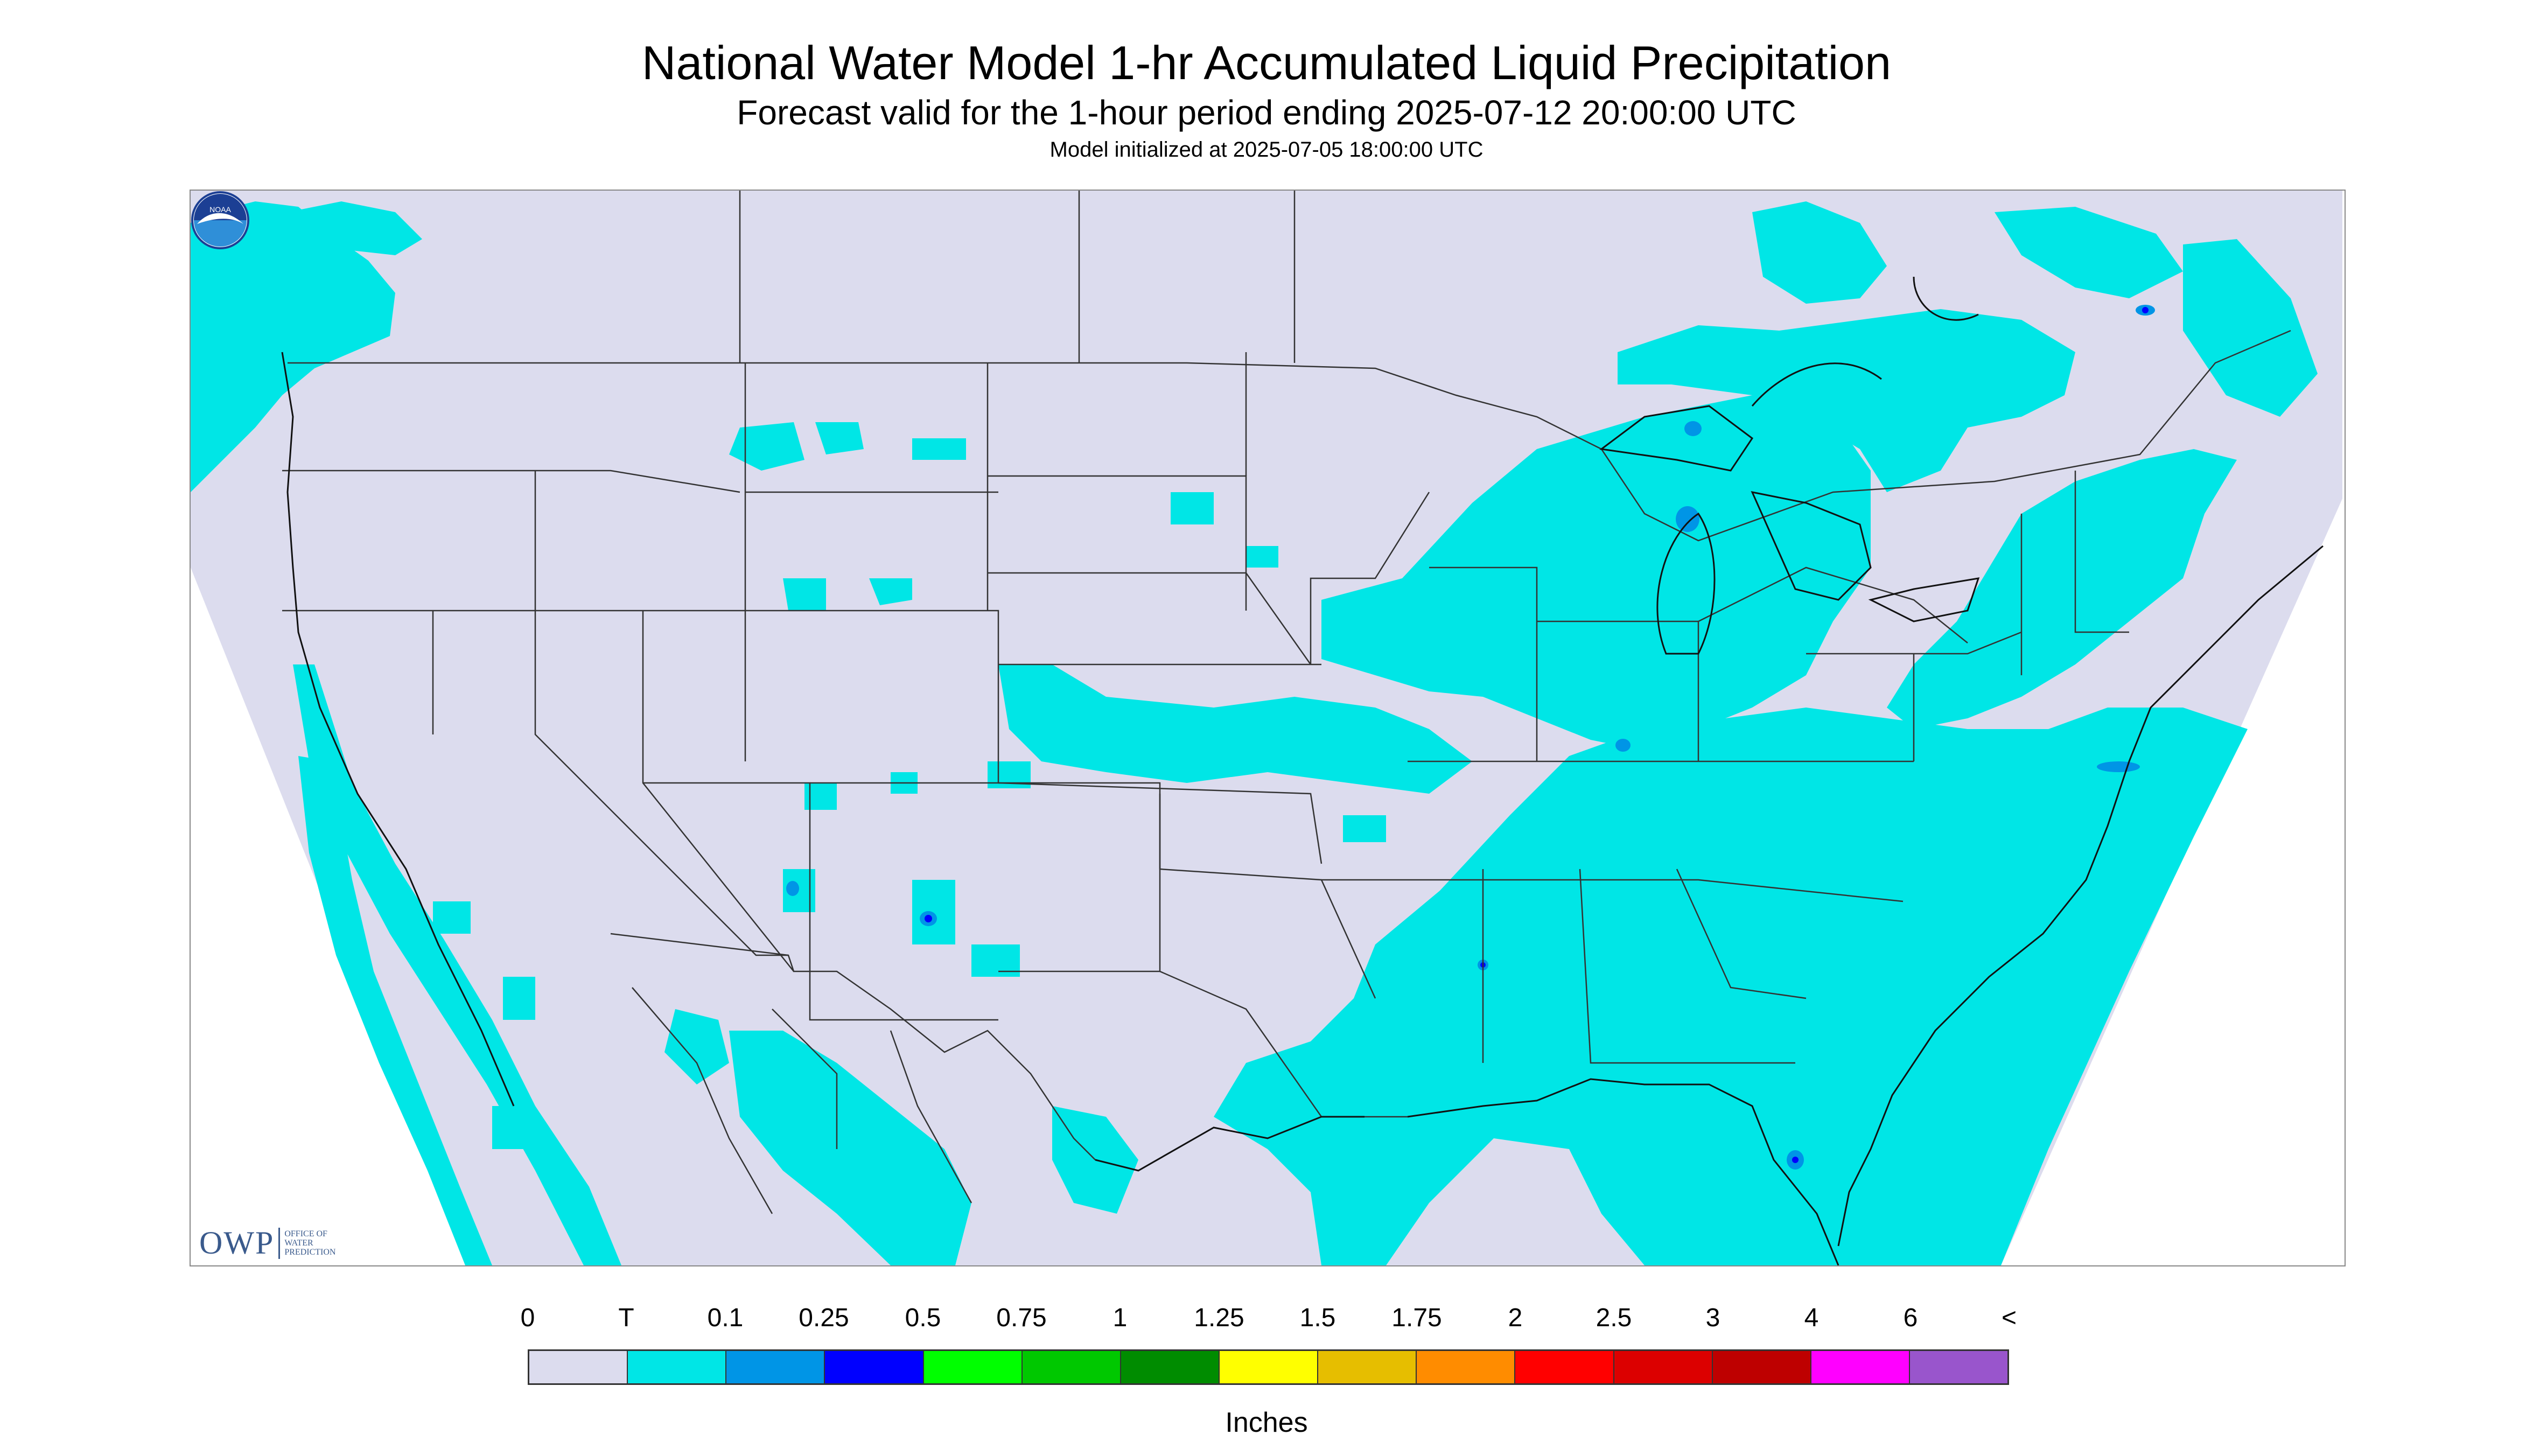 This screenshot has height=1456, width=2533. What do you see at coordinates (527, 1318) in the screenshot?
I see `legend-label: 0` at bounding box center [527, 1318].